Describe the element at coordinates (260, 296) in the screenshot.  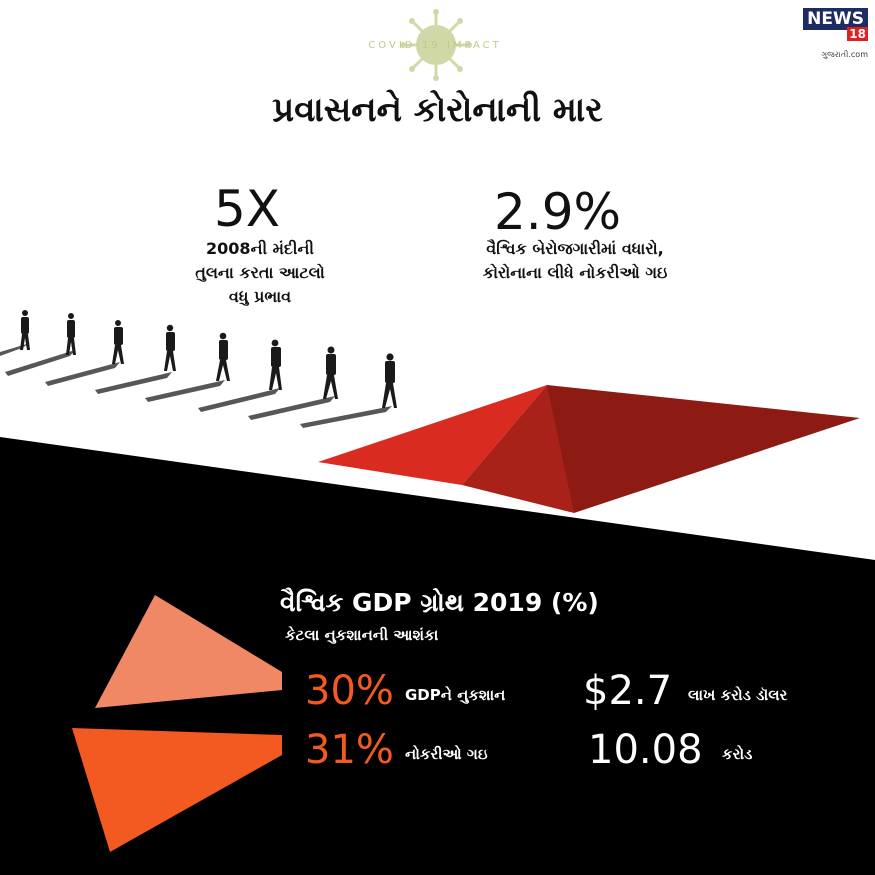
I see `stat-5x-caption-line3: વધુ પ્રભાવ` at that location.